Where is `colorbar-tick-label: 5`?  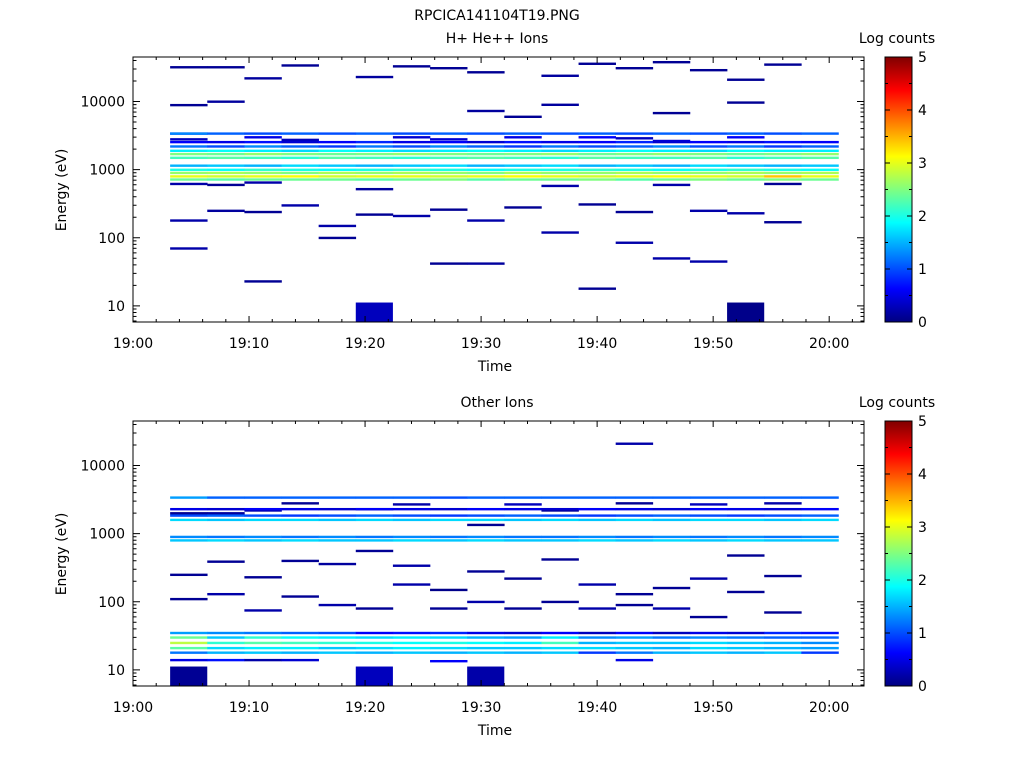 colorbar-tick-label: 5 is located at coordinates (922, 422).